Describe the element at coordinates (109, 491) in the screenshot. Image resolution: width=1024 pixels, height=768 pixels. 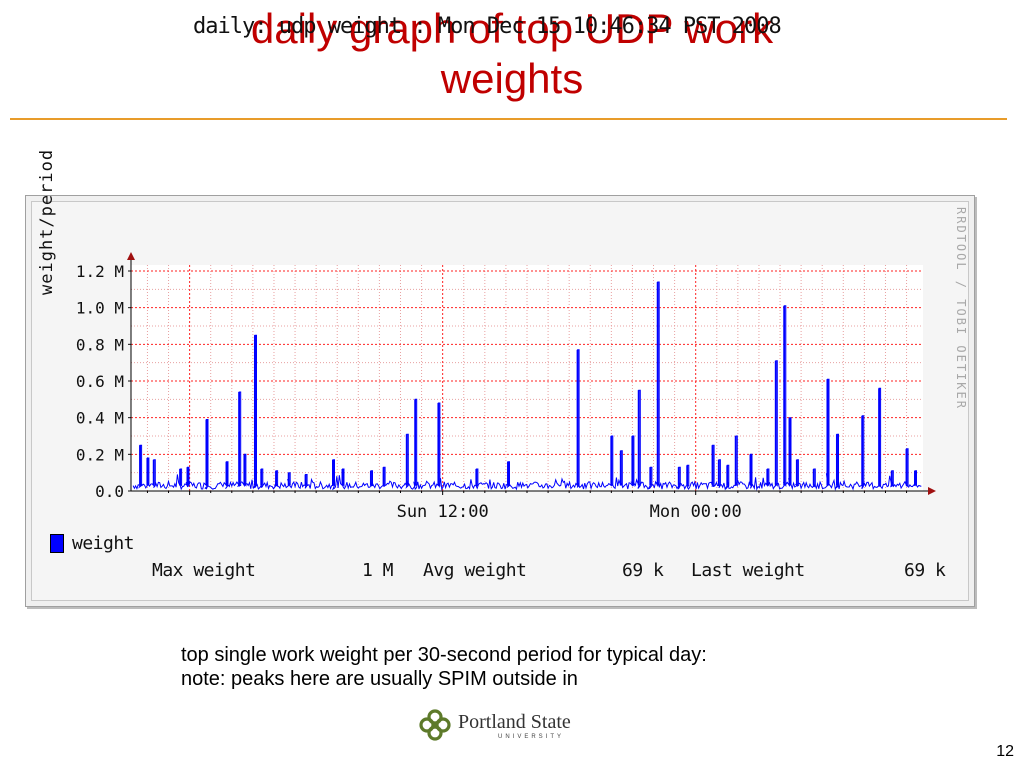
I see `y-tick-label: 0.0` at that location.